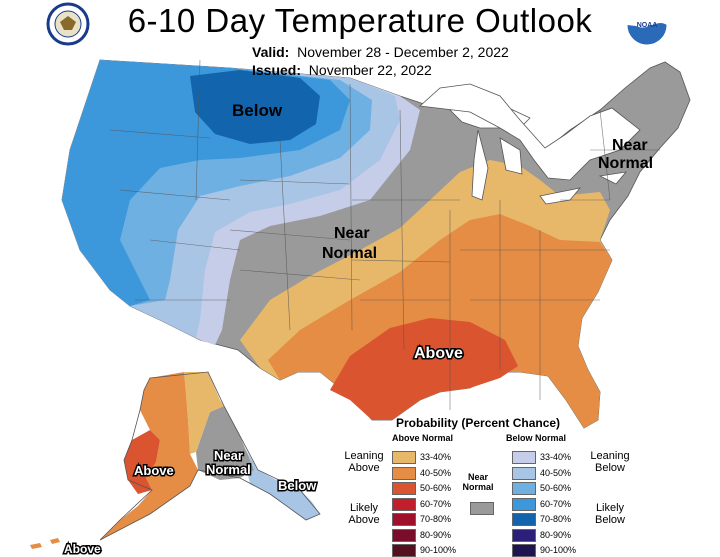  I want to click on above-range-label-4: 70-80%, so click(436, 519).